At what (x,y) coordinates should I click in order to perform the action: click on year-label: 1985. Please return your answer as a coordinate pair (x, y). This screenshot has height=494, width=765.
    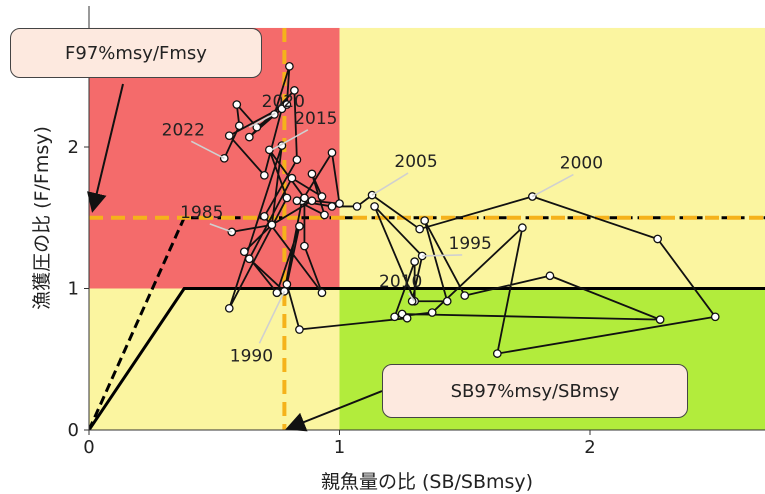
    Looking at the image, I should click on (201, 213).